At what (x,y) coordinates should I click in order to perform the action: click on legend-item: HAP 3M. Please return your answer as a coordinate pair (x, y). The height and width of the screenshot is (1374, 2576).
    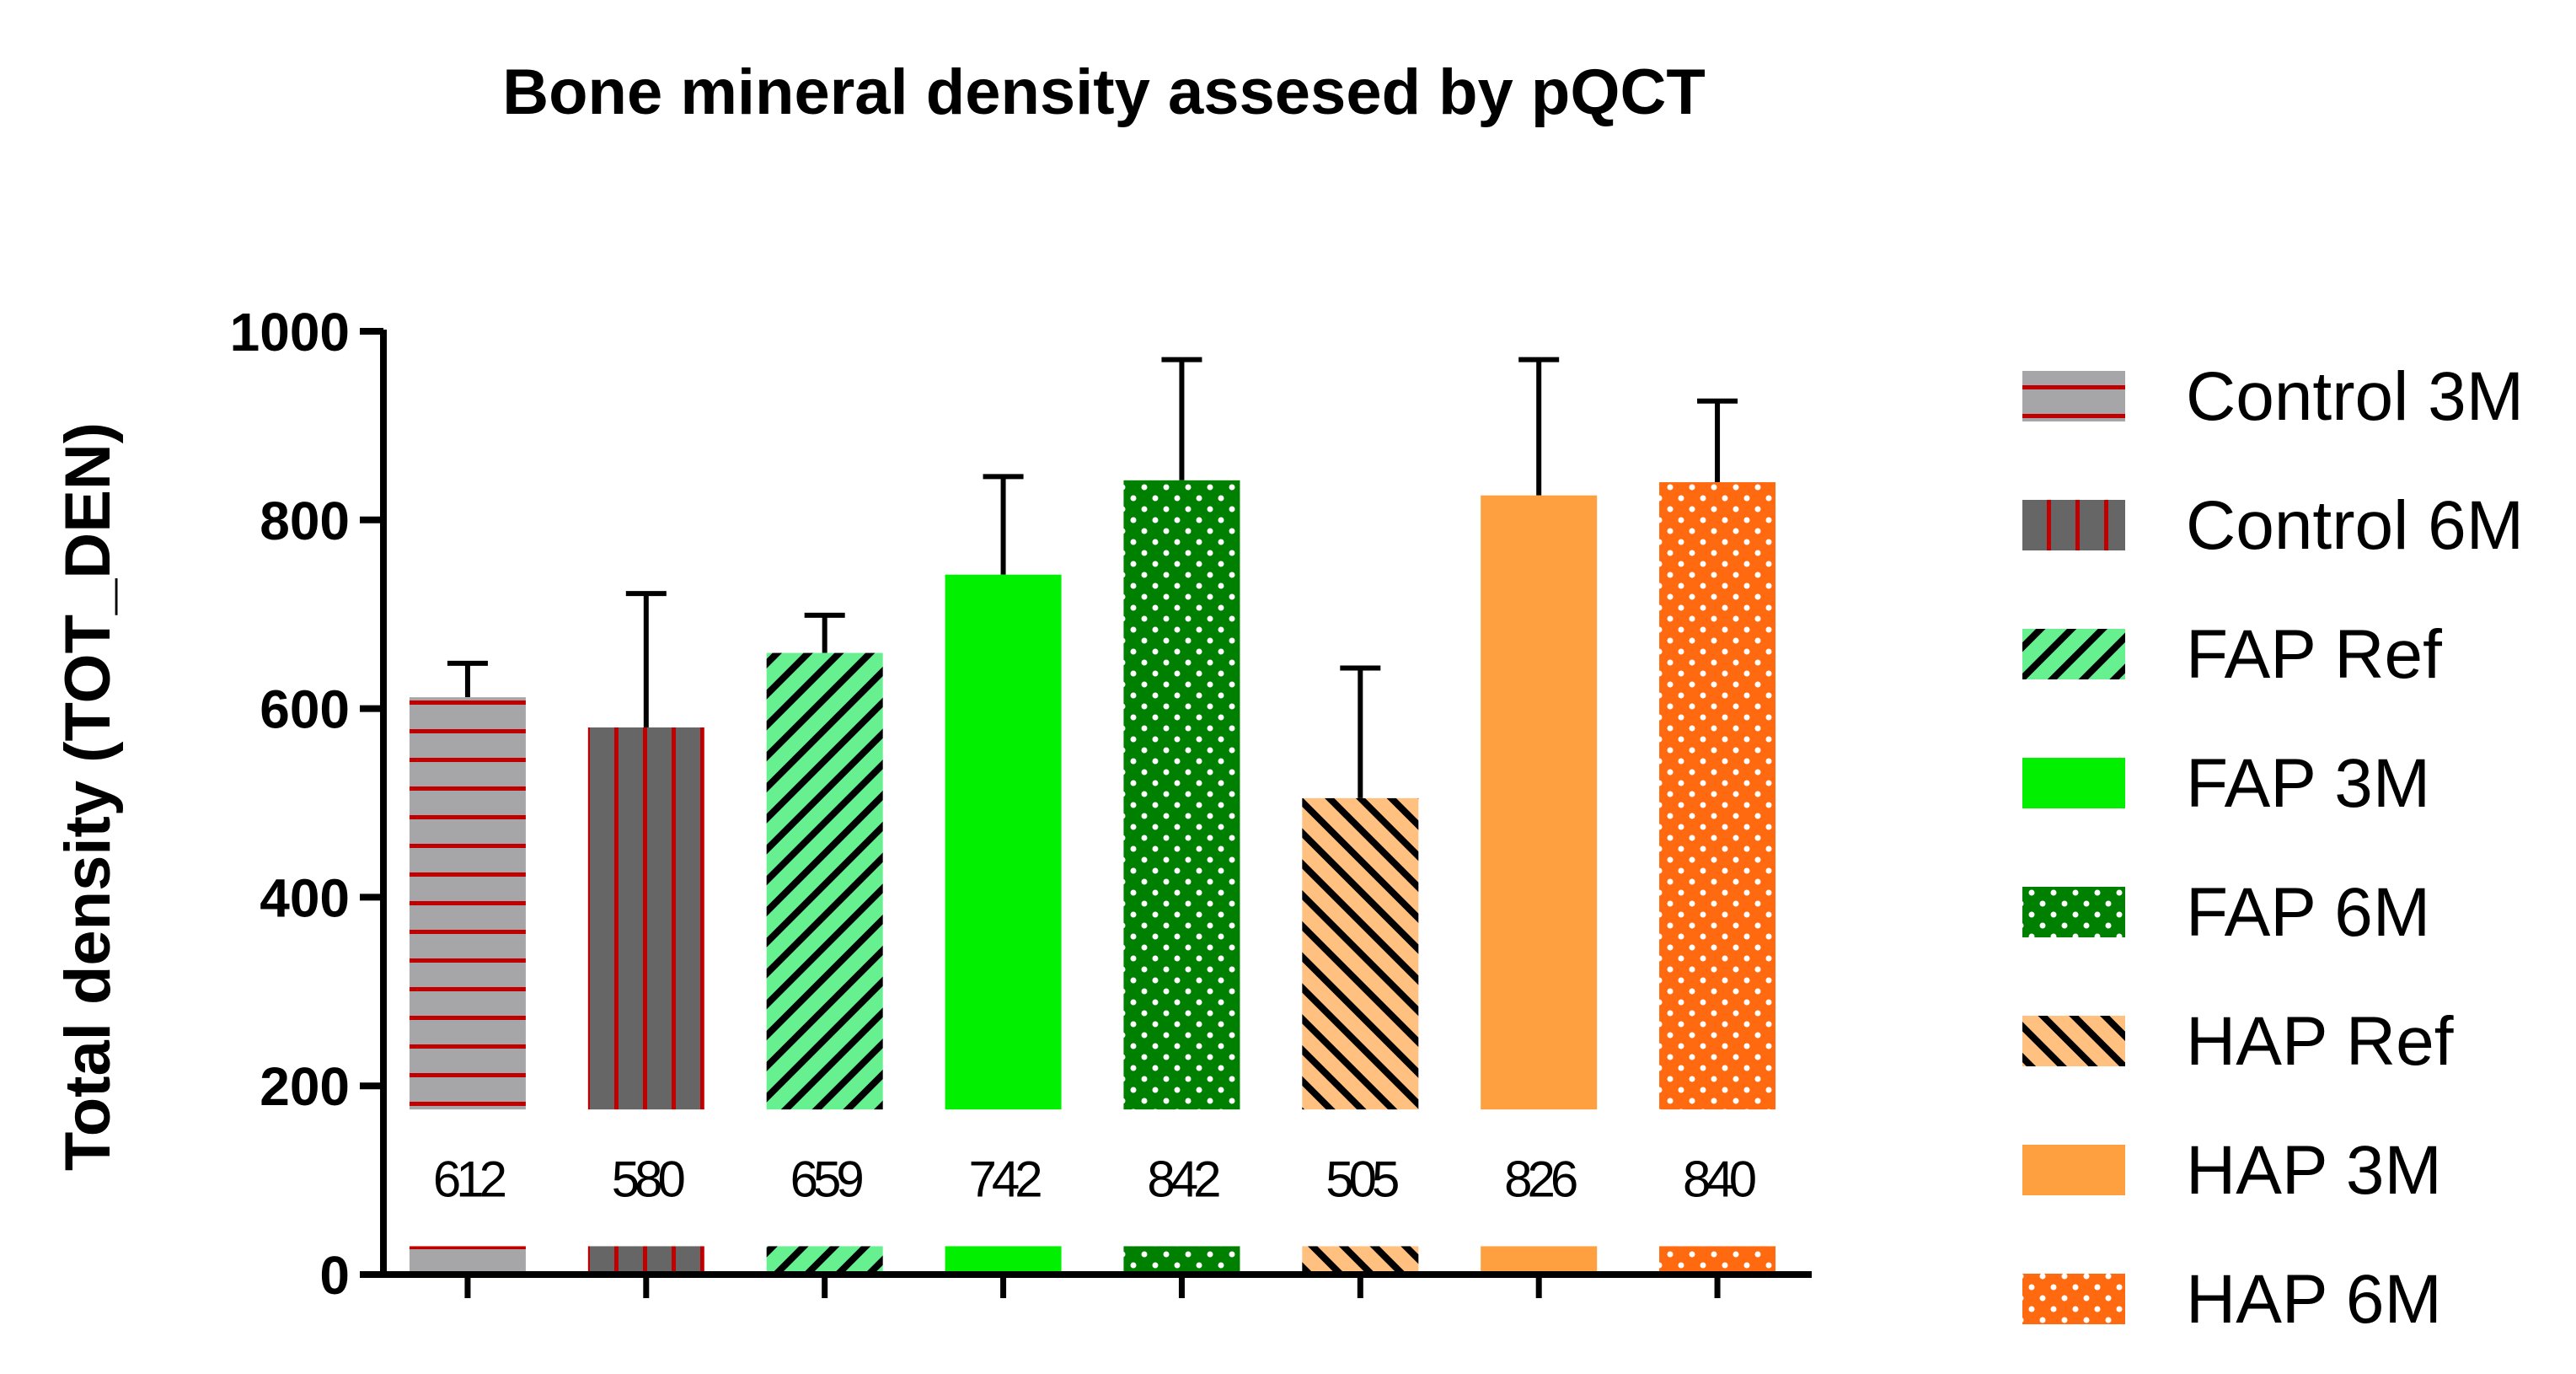
    Looking at the image, I should click on (2232, 1171).